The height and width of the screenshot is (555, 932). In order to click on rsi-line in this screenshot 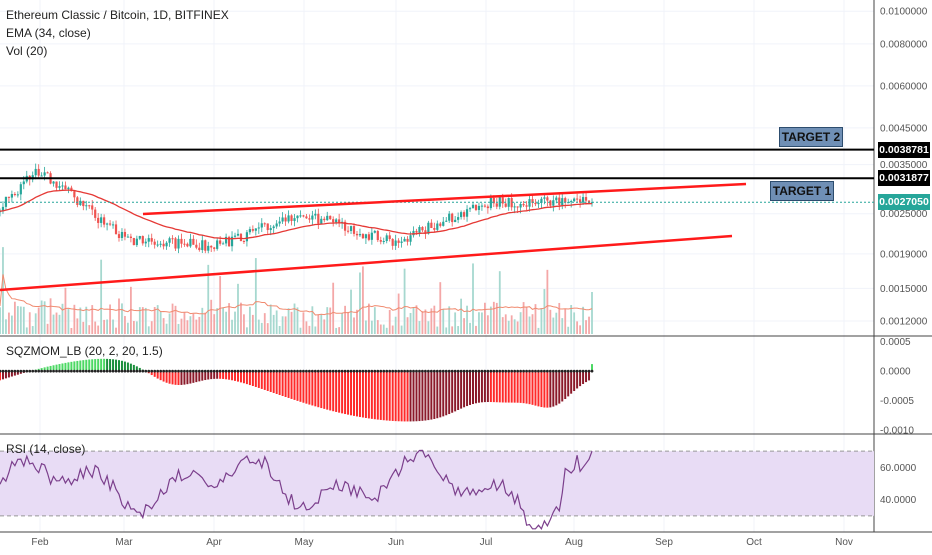, I will do `click(296, 489)`.